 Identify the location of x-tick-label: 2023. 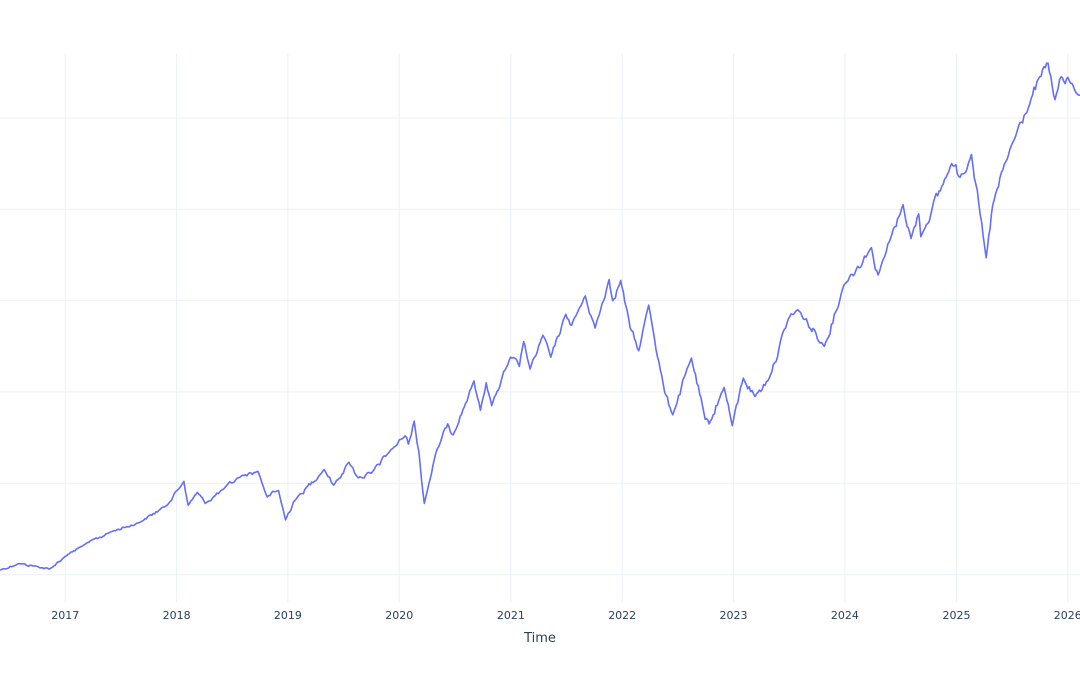
(734, 615).